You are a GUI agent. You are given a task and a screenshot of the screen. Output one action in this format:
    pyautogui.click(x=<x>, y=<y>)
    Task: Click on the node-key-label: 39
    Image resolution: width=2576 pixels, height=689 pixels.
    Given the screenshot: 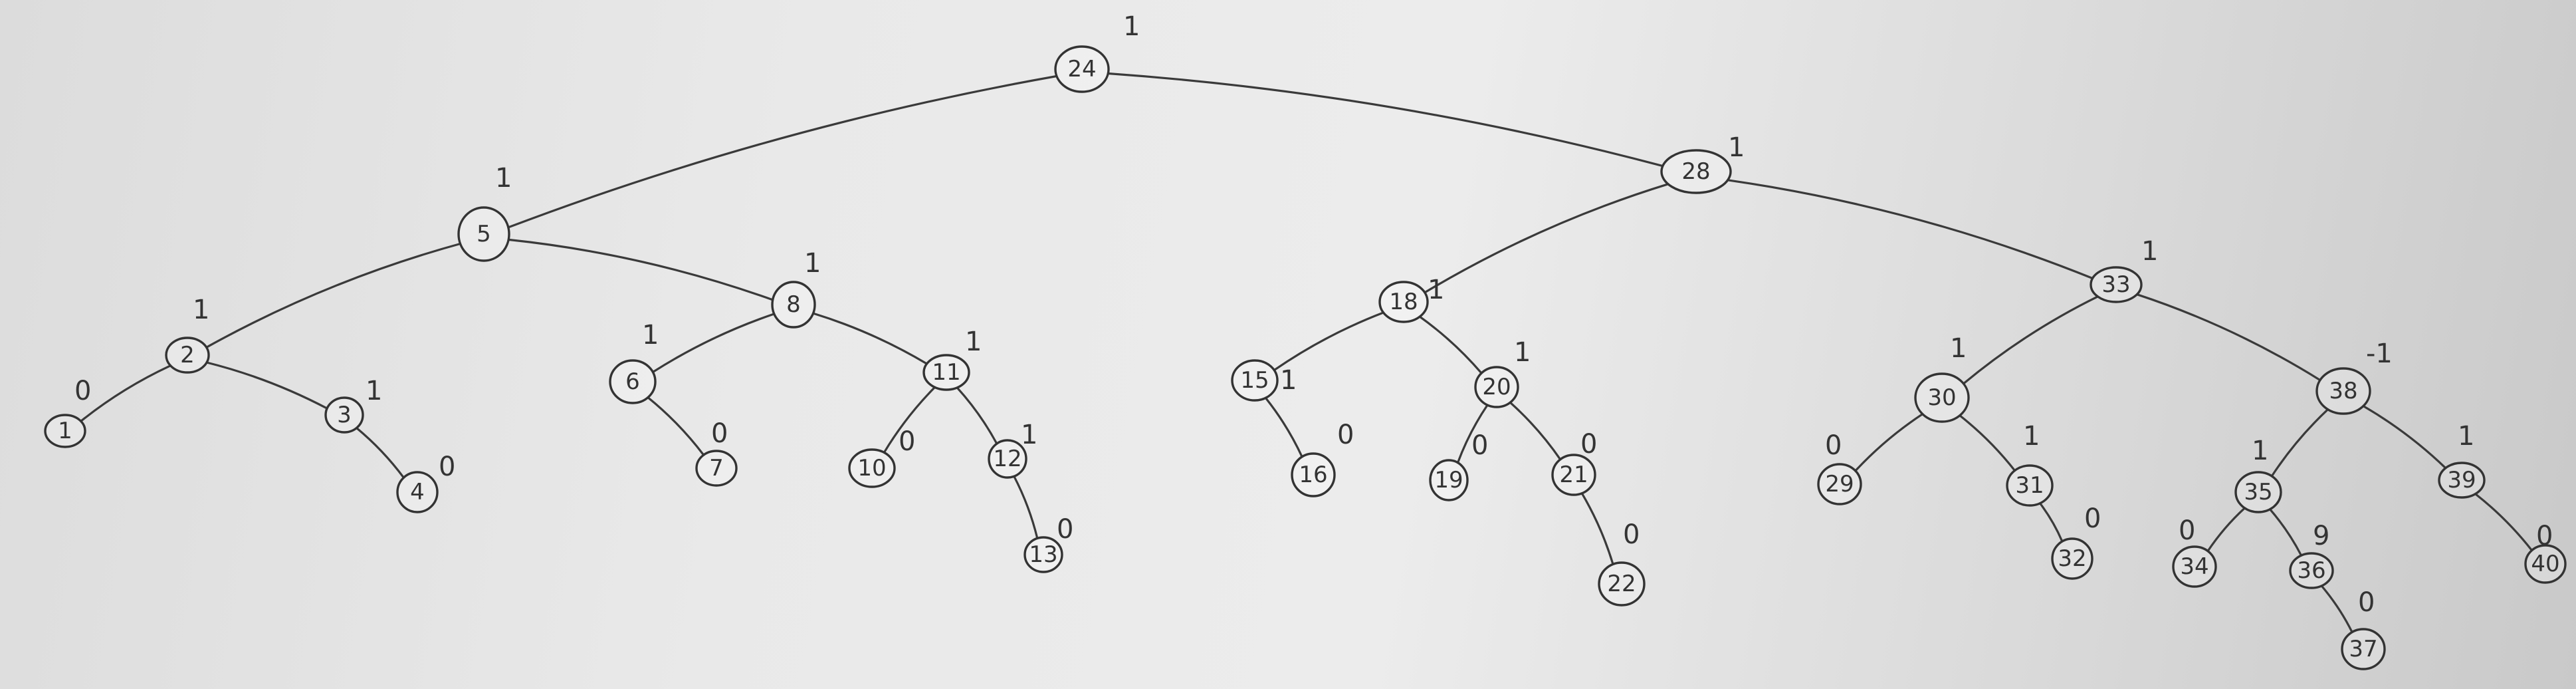 What is the action you would take?
    pyautogui.click(x=2461, y=480)
    